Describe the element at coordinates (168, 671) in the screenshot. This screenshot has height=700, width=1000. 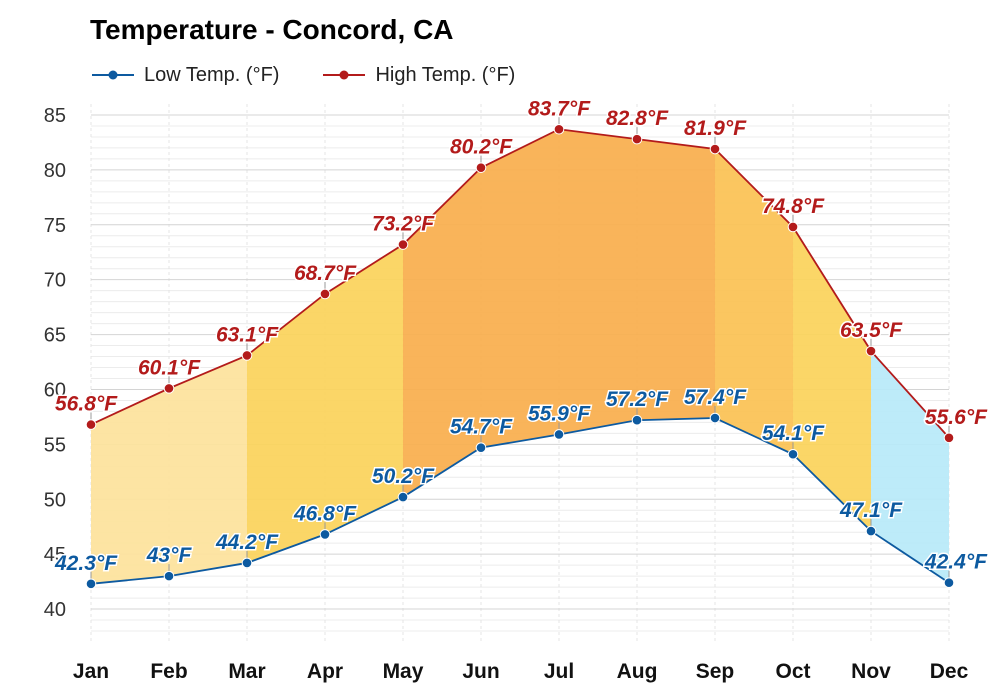
I see `x-tick-label: Feb` at that location.